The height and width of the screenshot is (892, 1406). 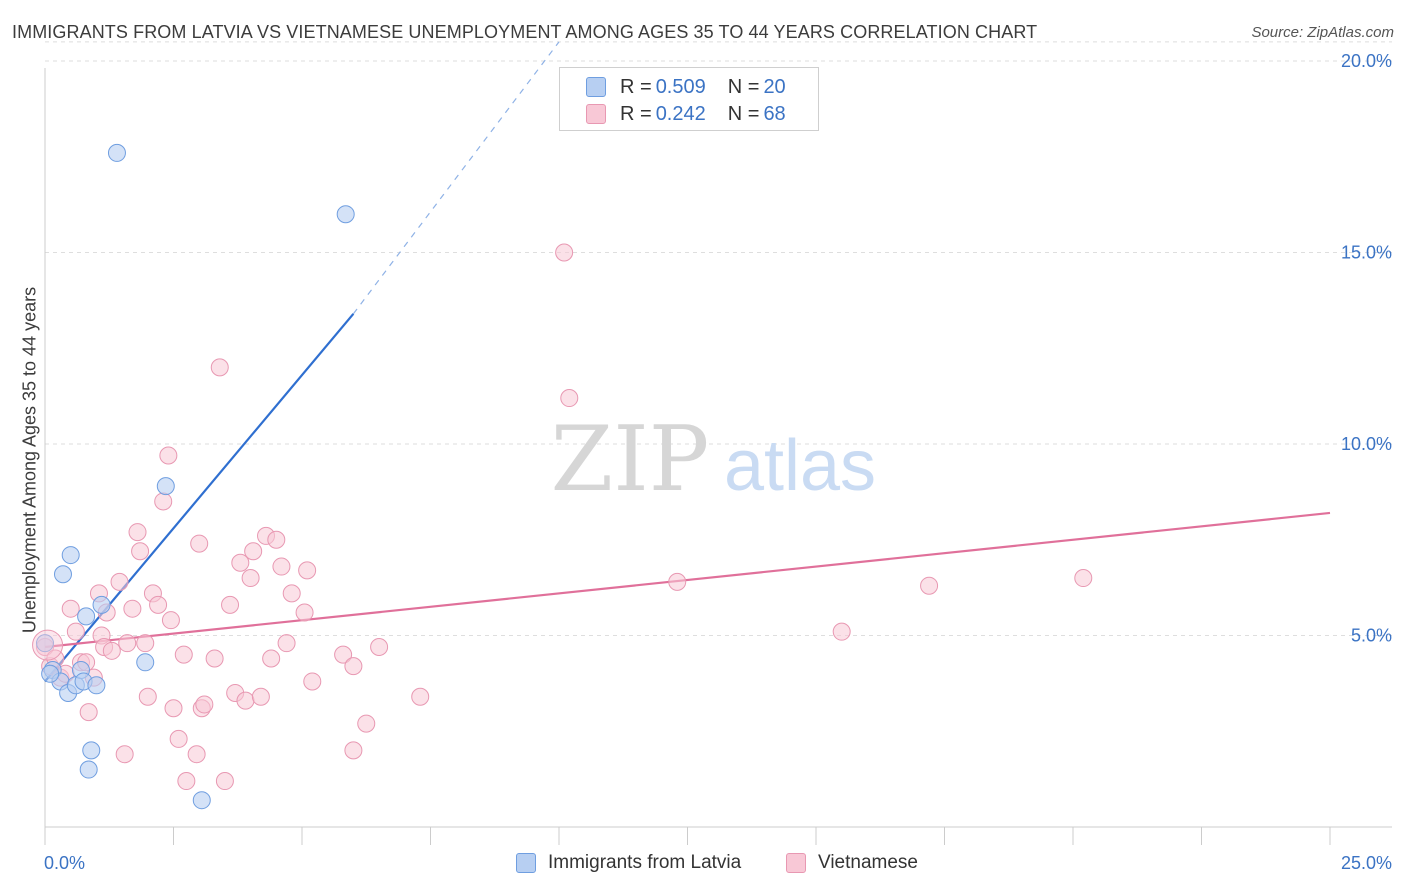 I want to click on legend-item-vietnamese: Vietnamese, so click(x=852, y=863).